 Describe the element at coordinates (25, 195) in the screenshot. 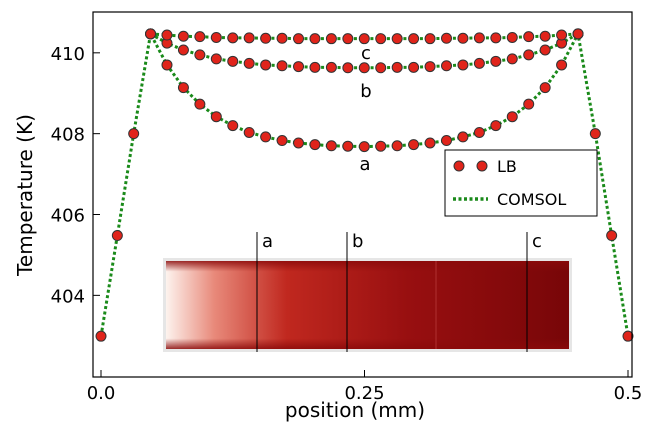

I see `y-axis-label: Temperature (K)` at that location.